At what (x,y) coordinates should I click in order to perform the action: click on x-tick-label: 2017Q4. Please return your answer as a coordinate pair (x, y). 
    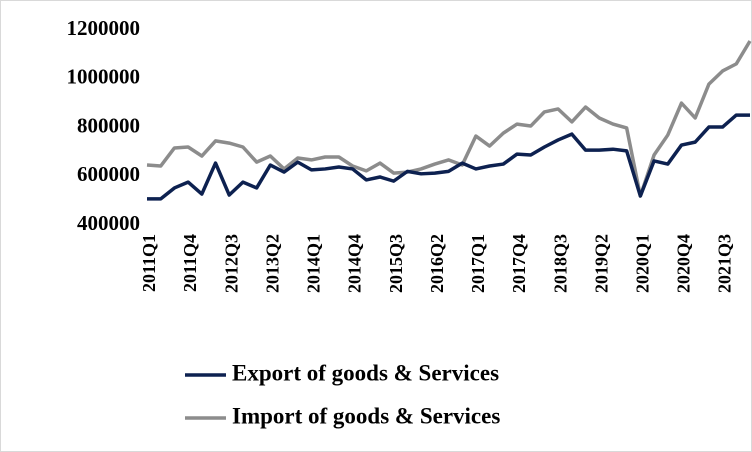
    Looking at the image, I should click on (519, 263).